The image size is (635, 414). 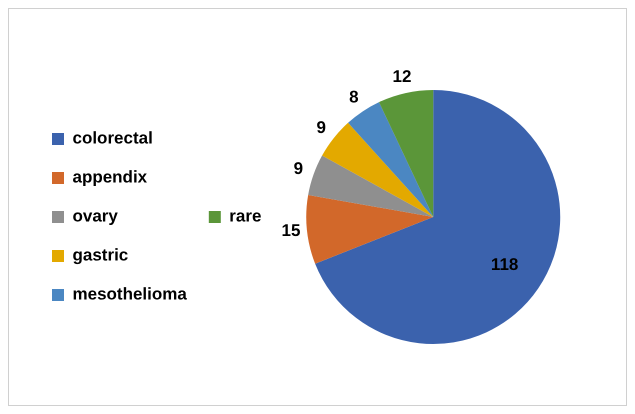 I want to click on data-label: 118, so click(x=504, y=264).